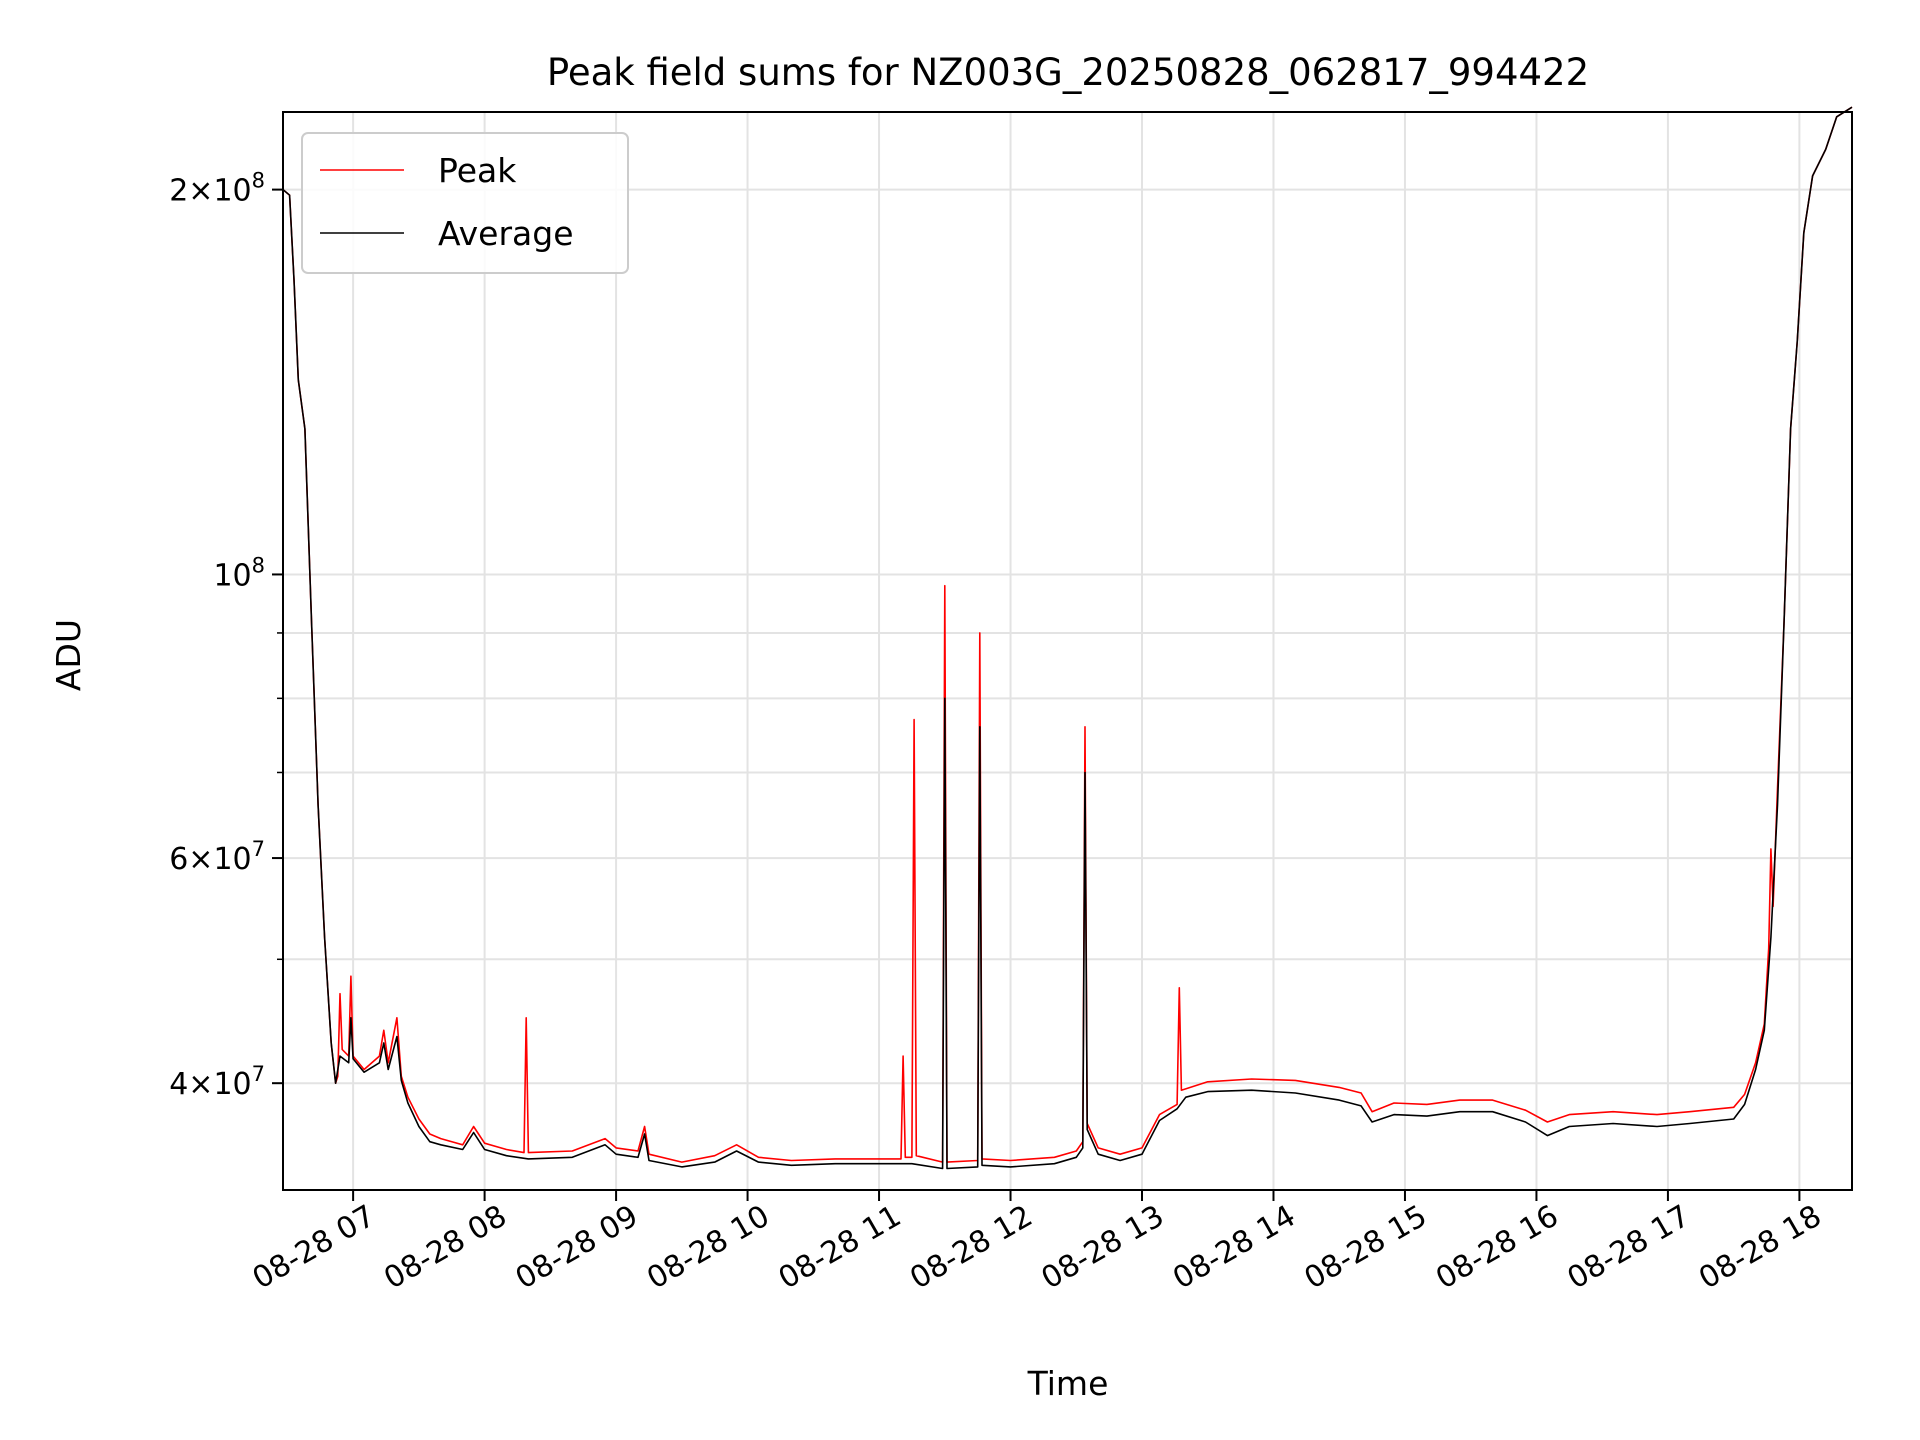 Image resolution: width=1920 pixels, height=1440 pixels. What do you see at coordinates (217, 1082) in the screenshot?
I see `y-tick-label: 4×107` at bounding box center [217, 1082].